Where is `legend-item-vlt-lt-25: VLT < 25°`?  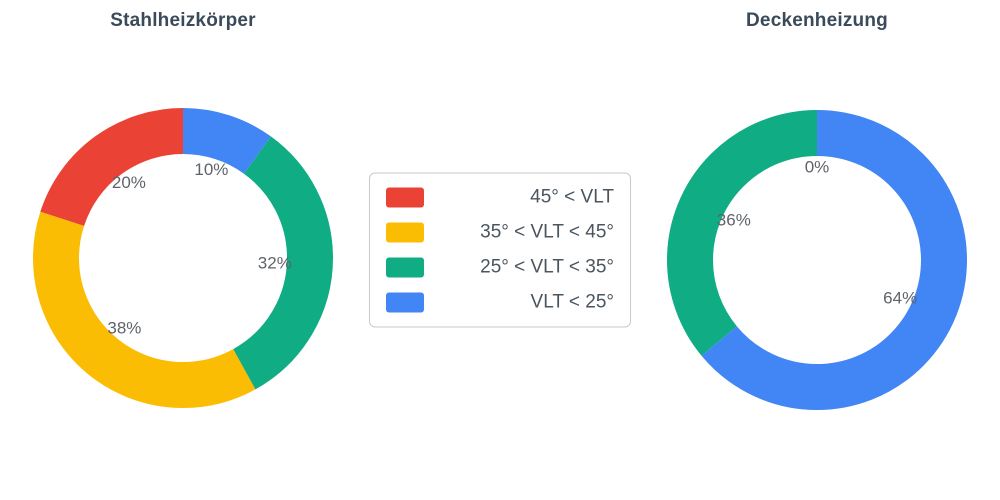 legend-item-vlt-lt-25: VLT < 25° is located at coordinates (500, 303).